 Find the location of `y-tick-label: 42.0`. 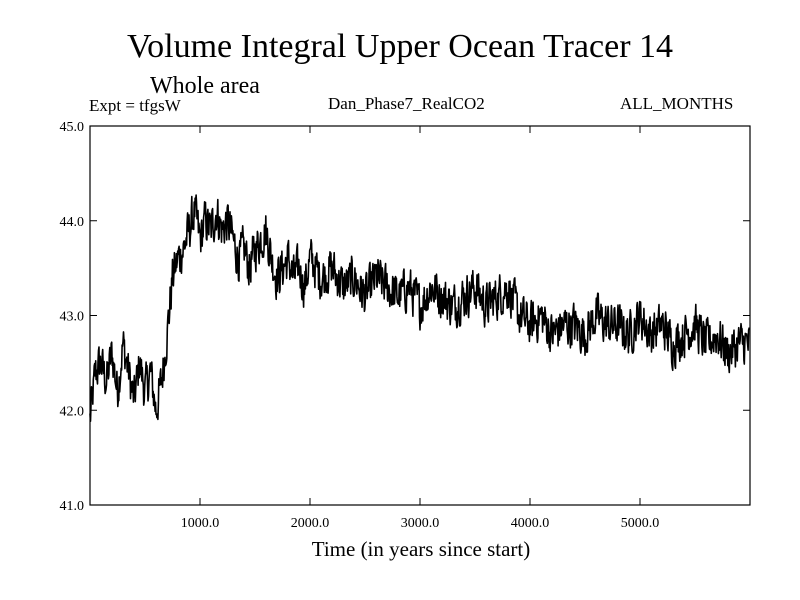

y-tick-label: 42.0 is located at coordinates (72, 411).